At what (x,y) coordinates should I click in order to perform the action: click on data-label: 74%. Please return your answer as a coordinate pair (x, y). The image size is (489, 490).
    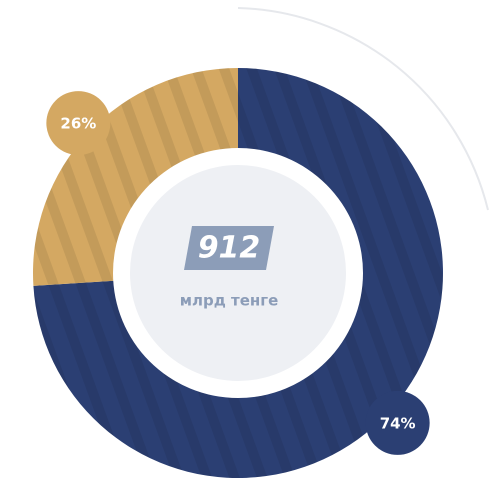
    Looking at the image, I should click on (398, 423).